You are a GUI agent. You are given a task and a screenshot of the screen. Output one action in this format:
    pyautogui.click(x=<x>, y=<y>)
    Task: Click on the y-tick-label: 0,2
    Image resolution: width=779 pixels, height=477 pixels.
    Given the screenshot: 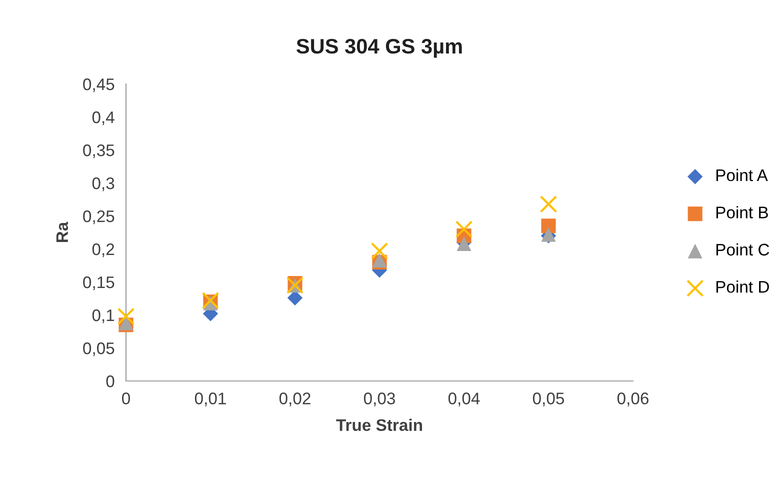 What is the action you would take?
    pyautogui.click(x=103, y=250)
    